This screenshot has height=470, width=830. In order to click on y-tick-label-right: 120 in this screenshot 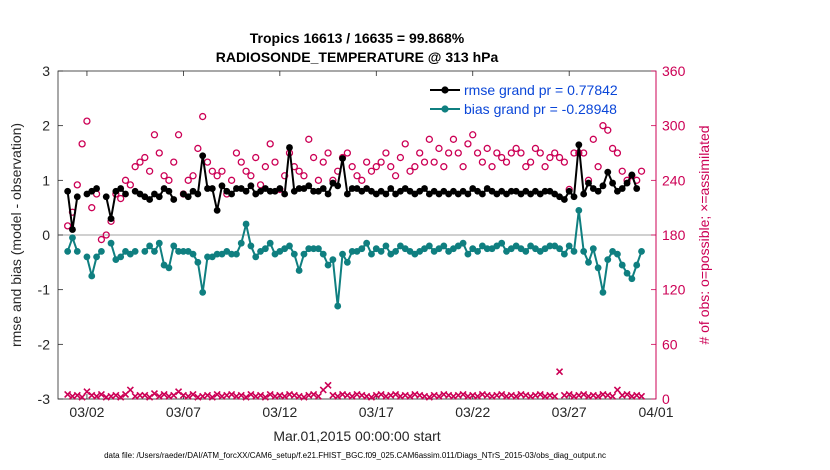, I will do `click(674, 290)`.